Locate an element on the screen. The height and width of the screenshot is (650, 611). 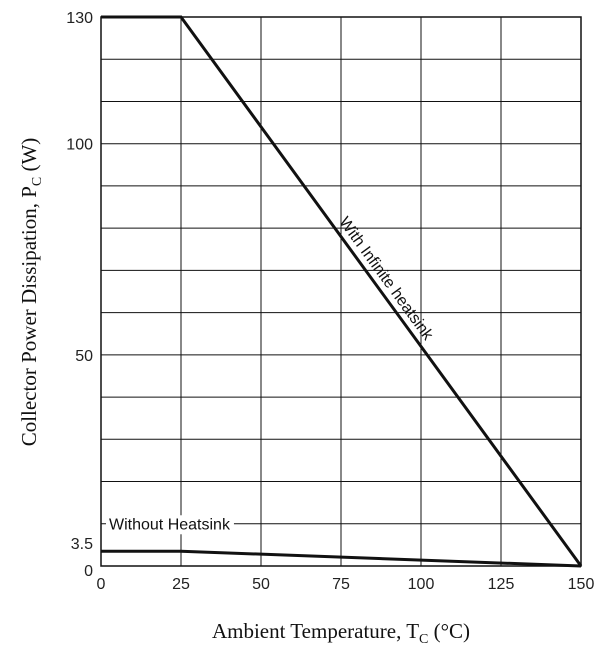
x-tick-label: 75 is located at coordinates (341, 584).